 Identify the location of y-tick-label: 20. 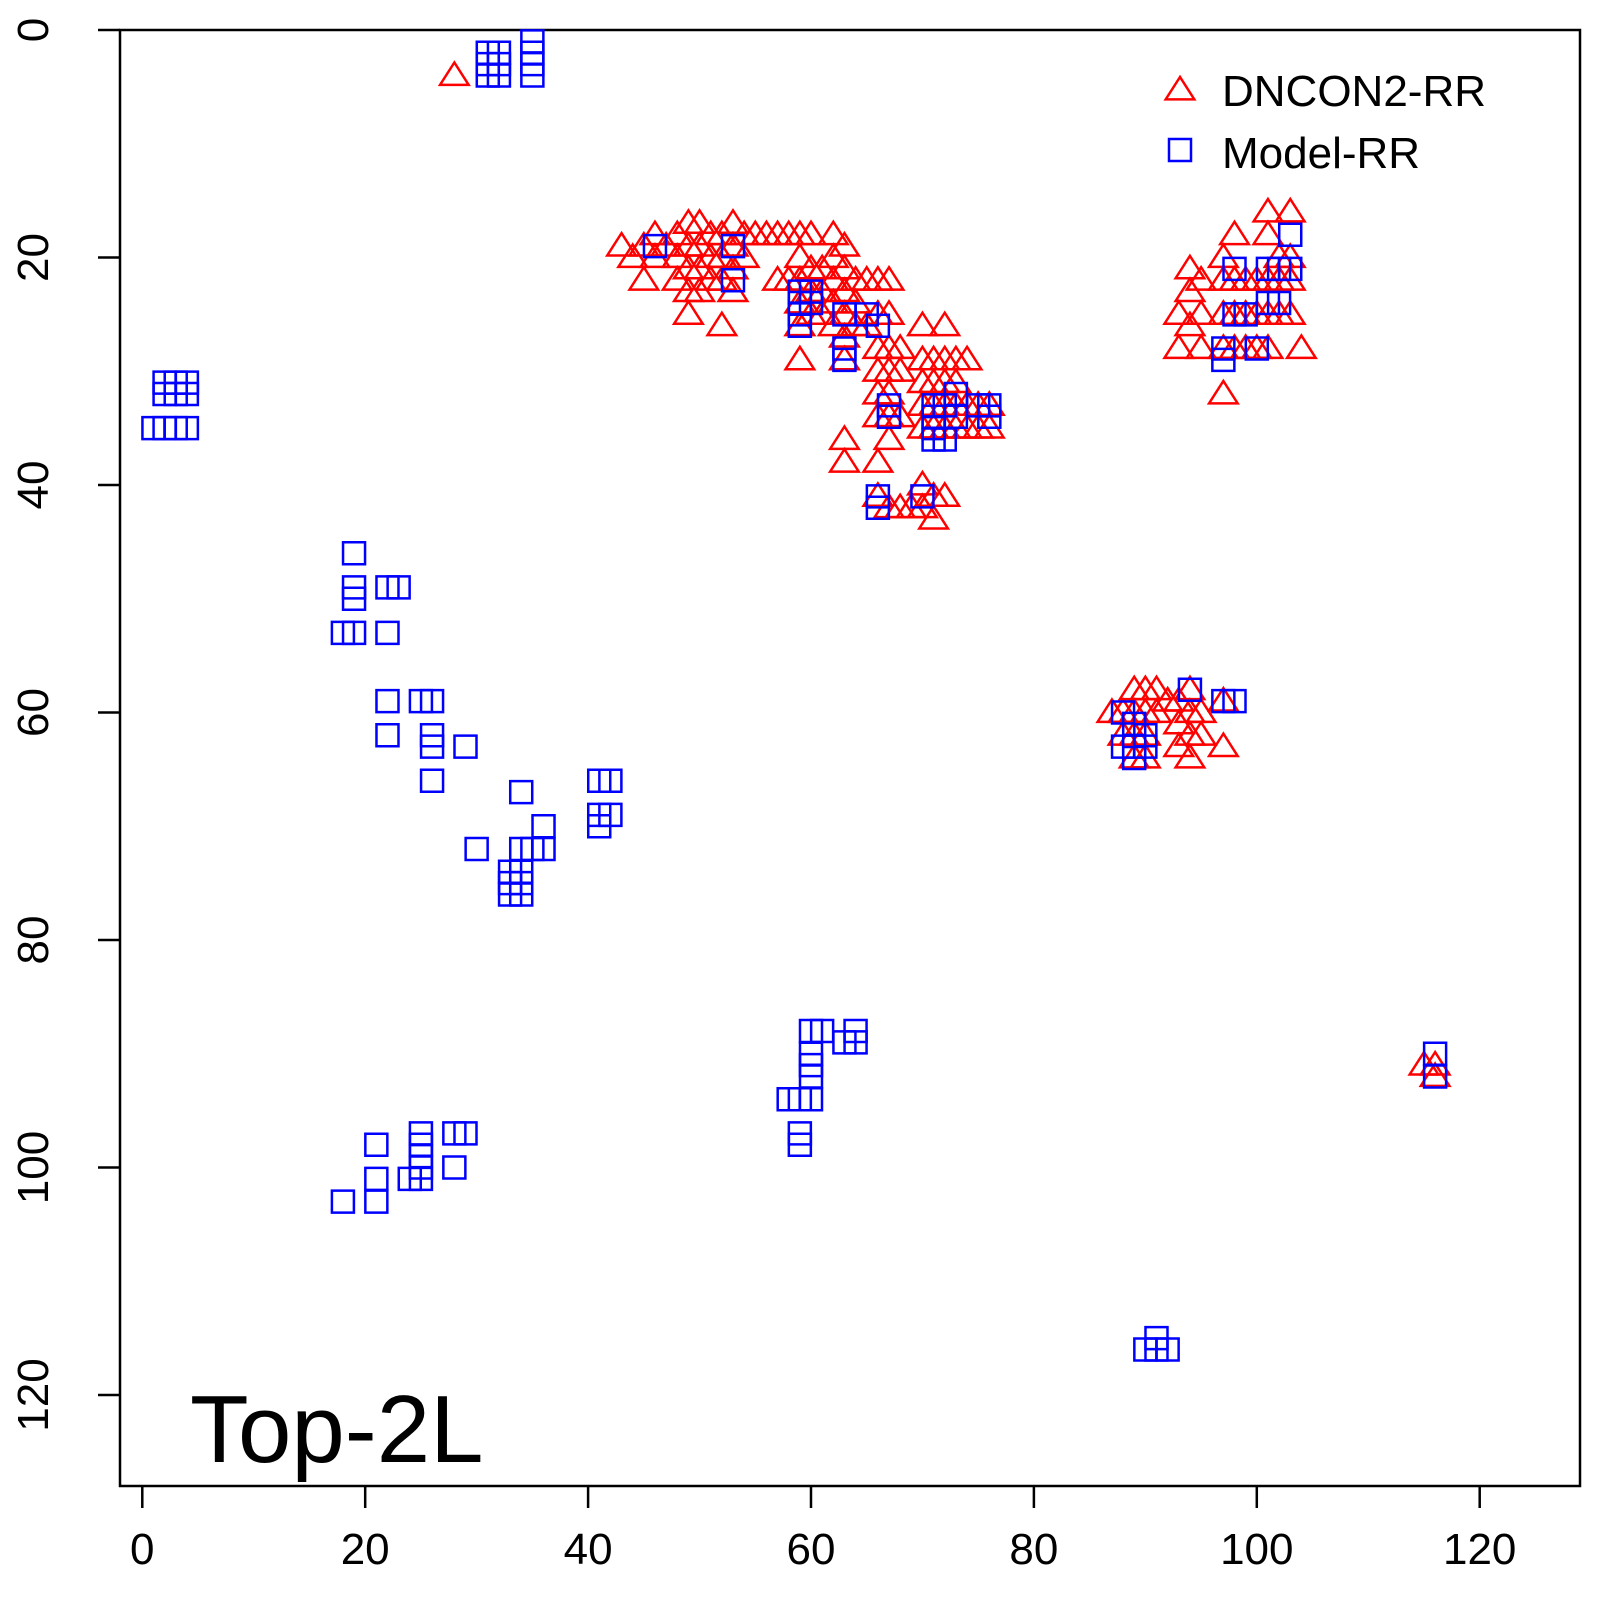
(33, 257).